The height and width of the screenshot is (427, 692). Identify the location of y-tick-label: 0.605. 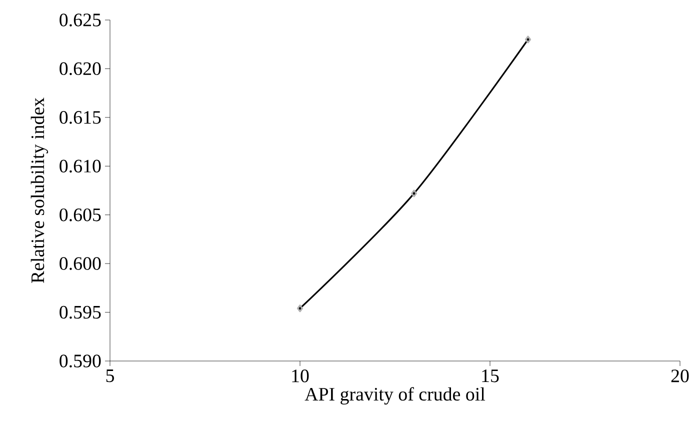
(80, 215).